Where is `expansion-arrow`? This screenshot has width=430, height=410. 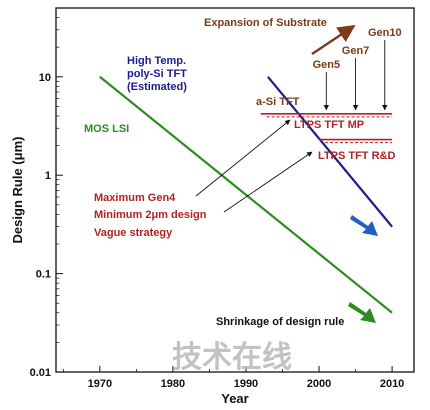
expansion-arrow is located at coordinates (333, 40).